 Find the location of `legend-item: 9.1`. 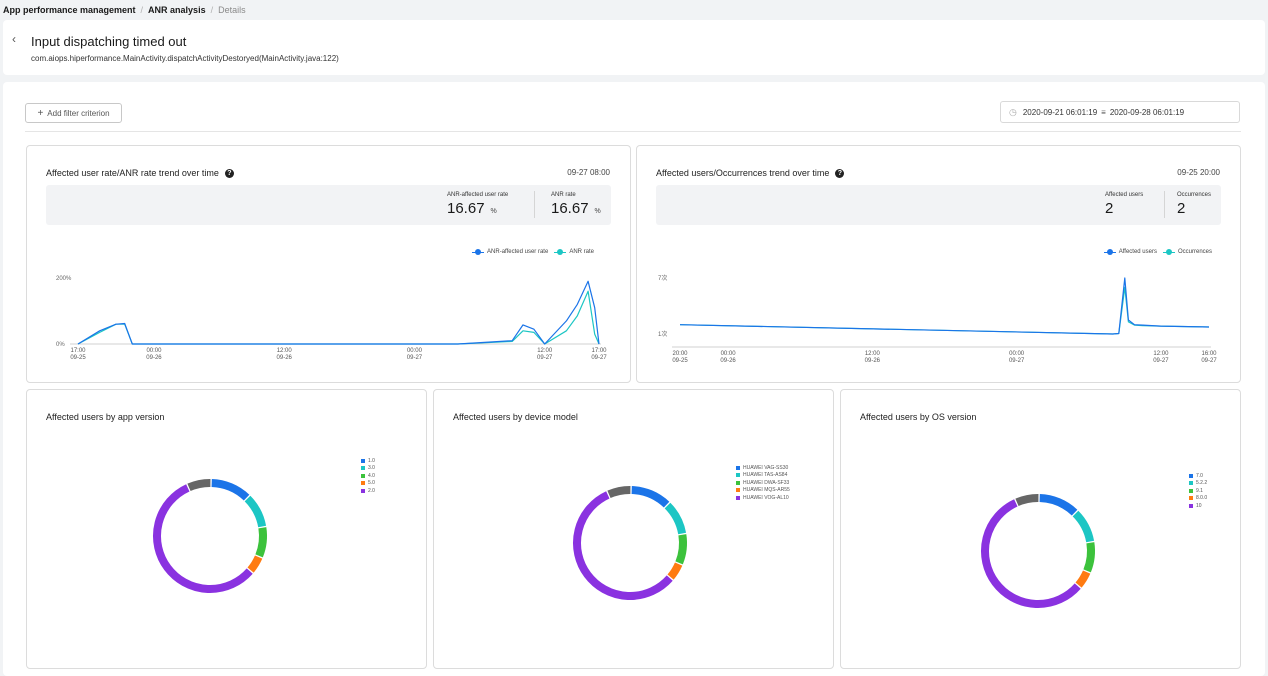

legend-item: 9.1 is located at coordinates (1198, 491).